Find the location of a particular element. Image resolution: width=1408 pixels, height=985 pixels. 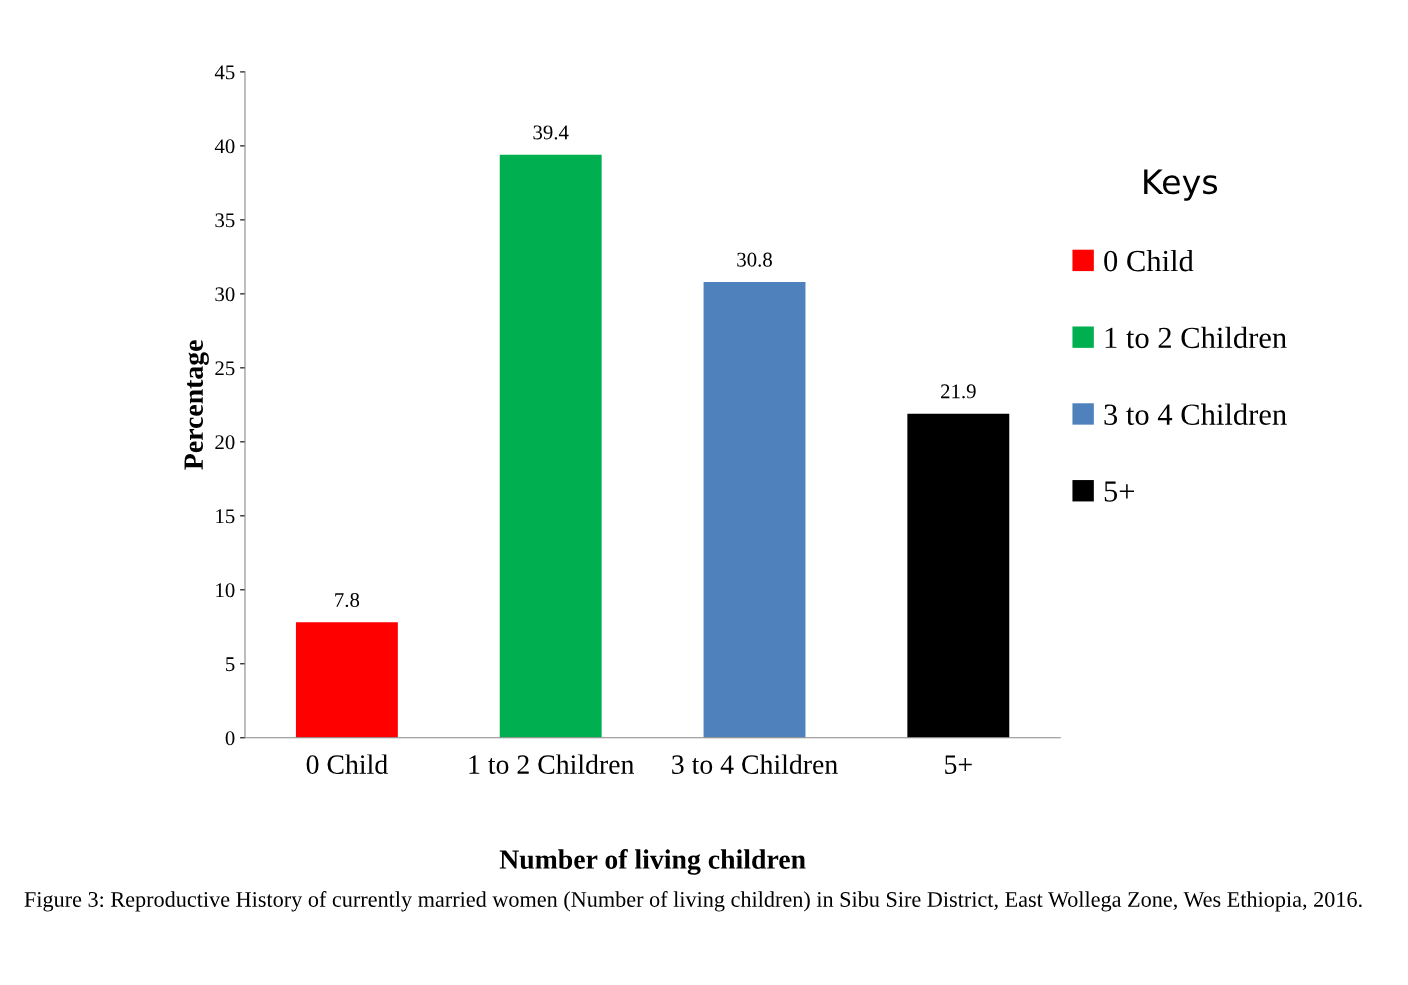

y-tick-label: 30 is located at coordinates (225, 294).